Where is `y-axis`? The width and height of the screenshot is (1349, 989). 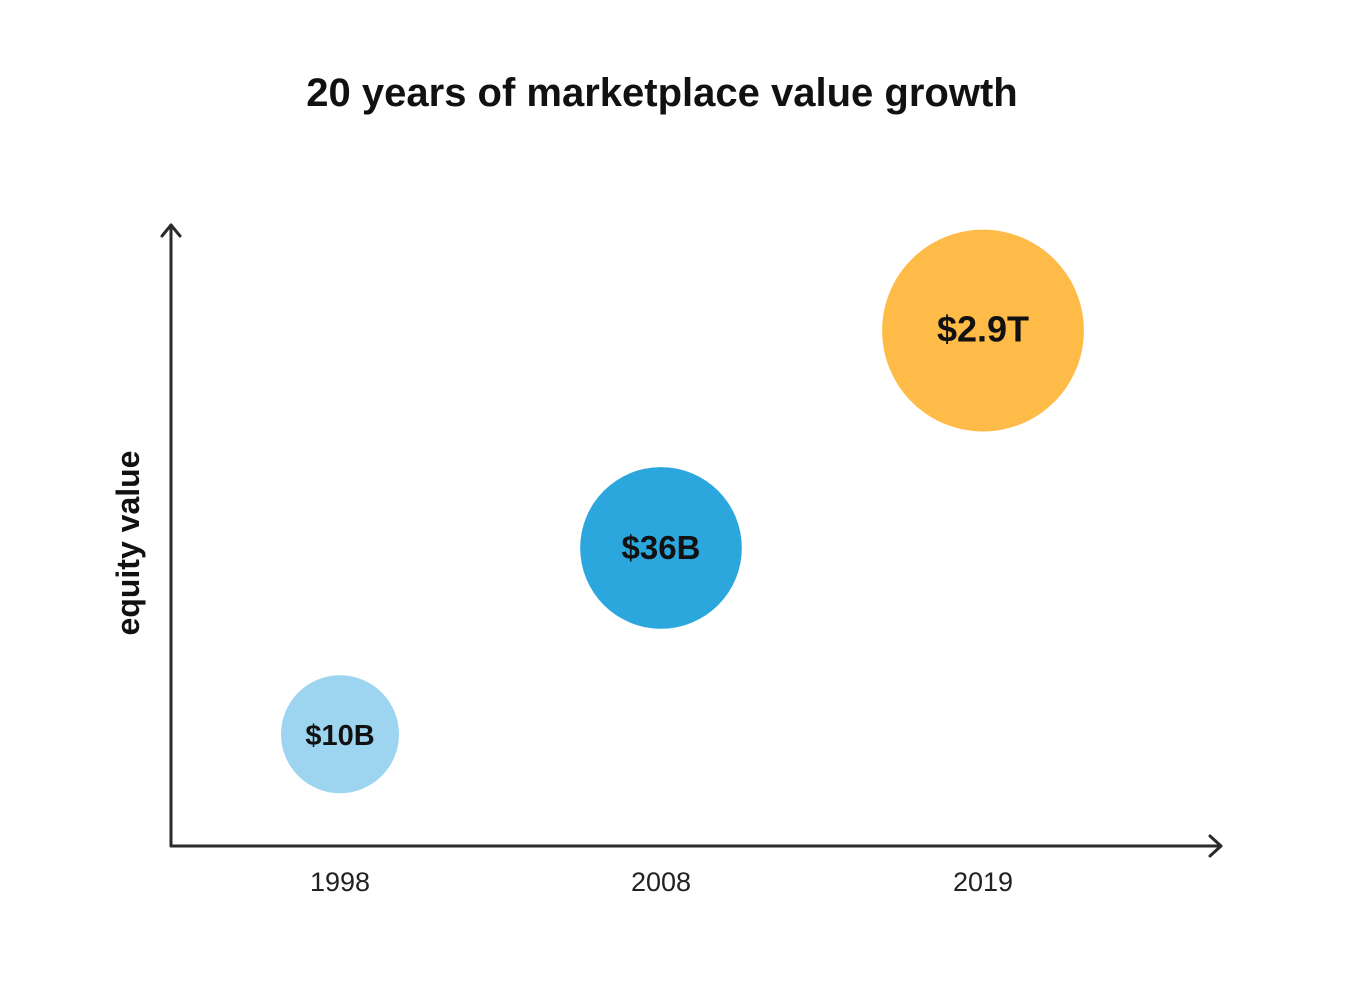
y-axis is located at coordinates (171, 535).